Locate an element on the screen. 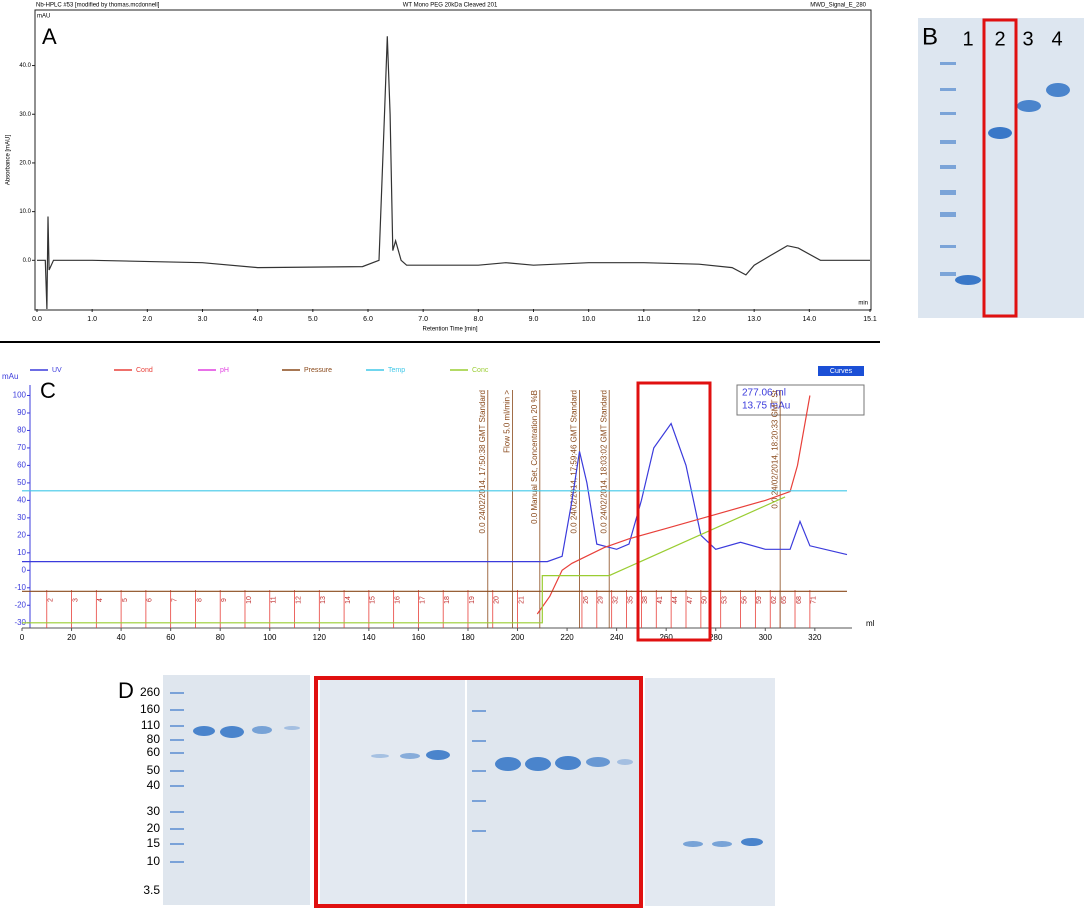 The image size is (1084, 910). y-tick-label: 50 is located at coordinates (21, 482).